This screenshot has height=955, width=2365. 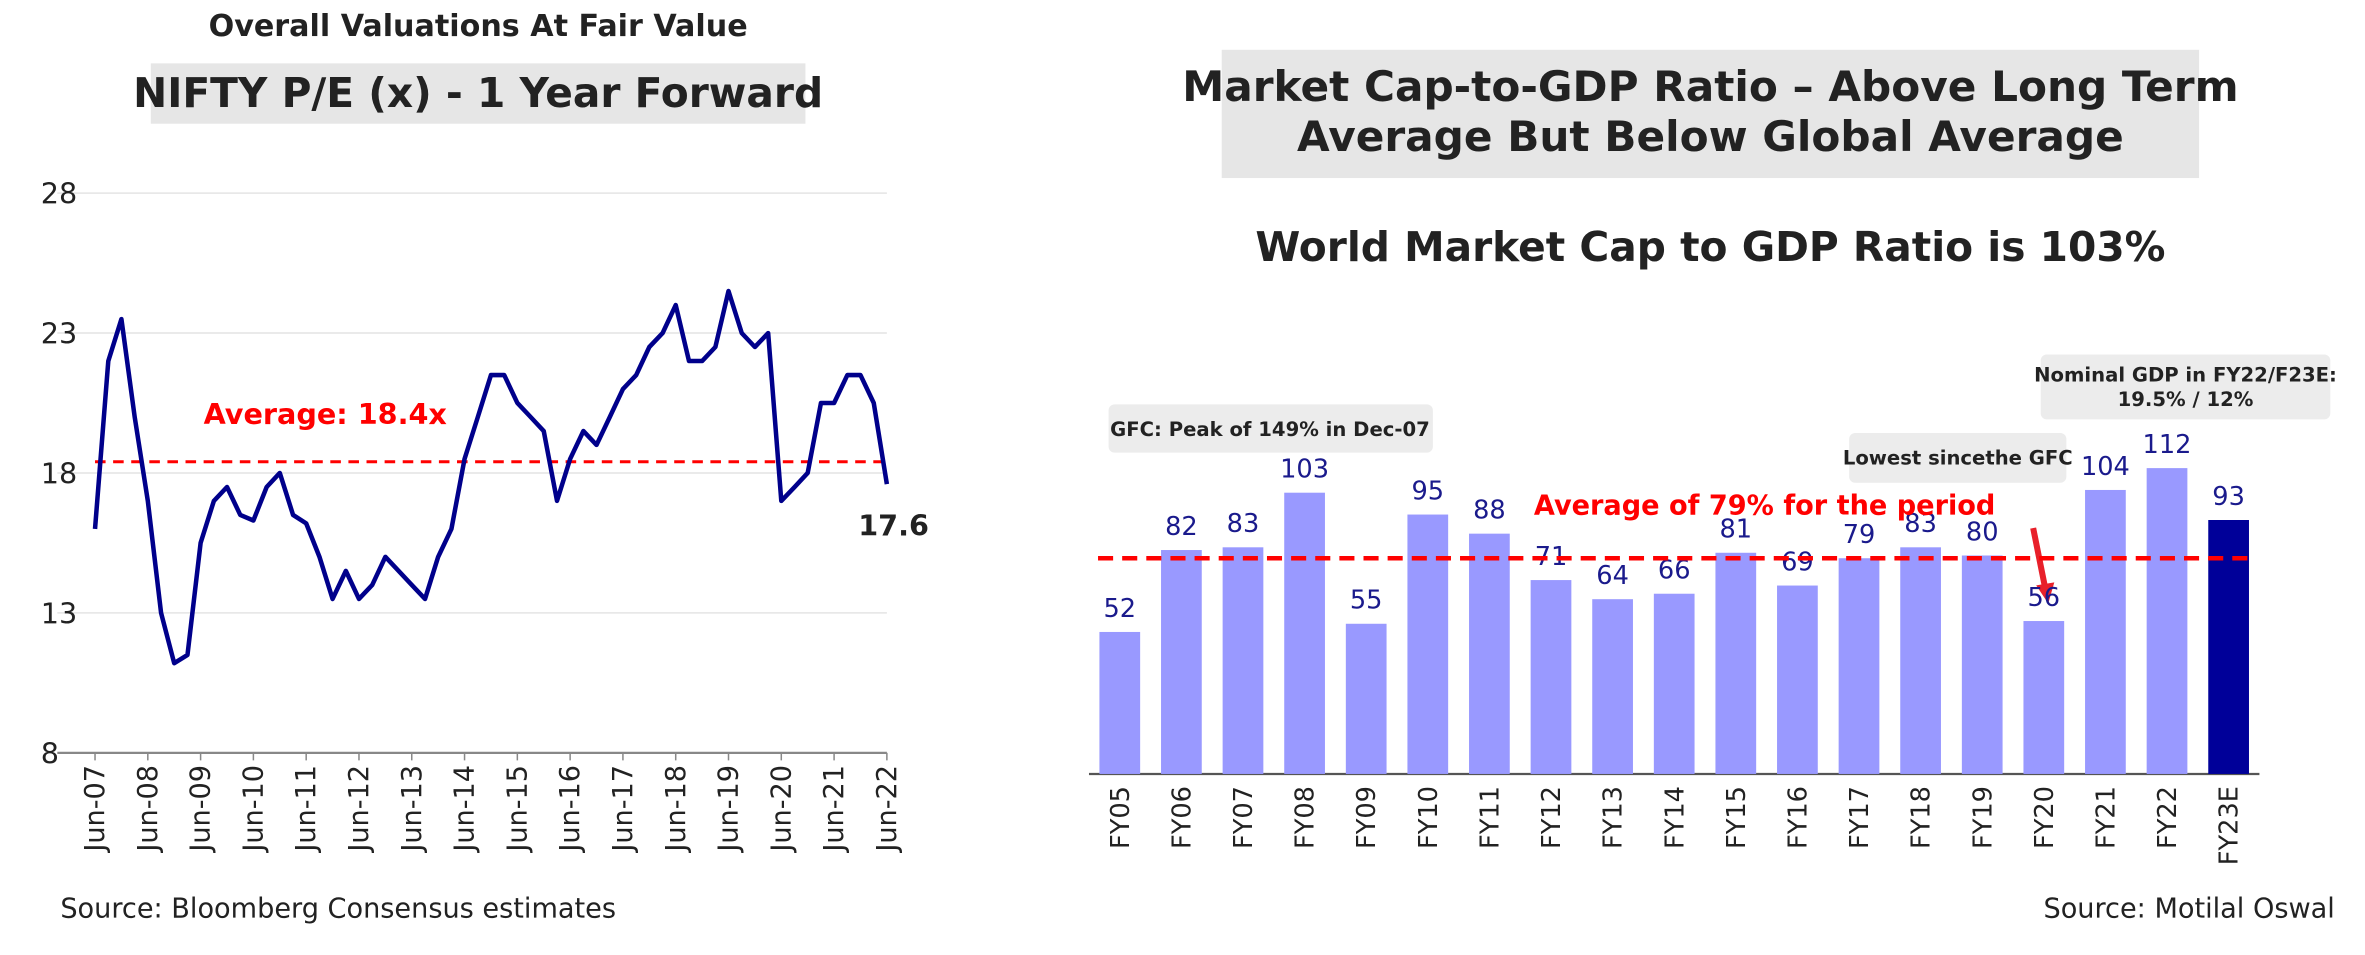 What do you see at coordinates (1119, 609) in the screenshot?
I see `value-label: 52` at bounding box center [1119, 609].